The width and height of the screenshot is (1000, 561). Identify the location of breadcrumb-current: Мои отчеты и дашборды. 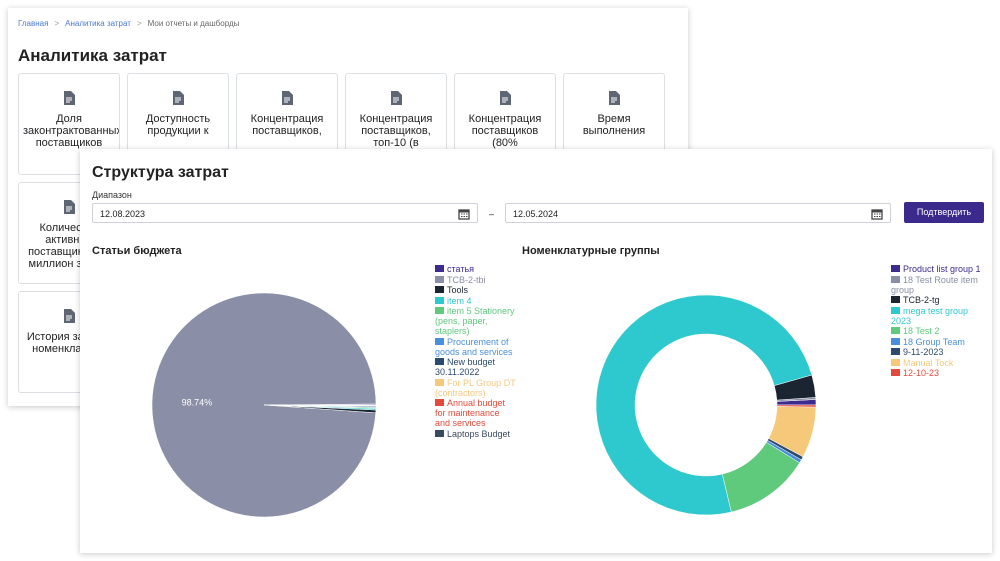
(193, 23).